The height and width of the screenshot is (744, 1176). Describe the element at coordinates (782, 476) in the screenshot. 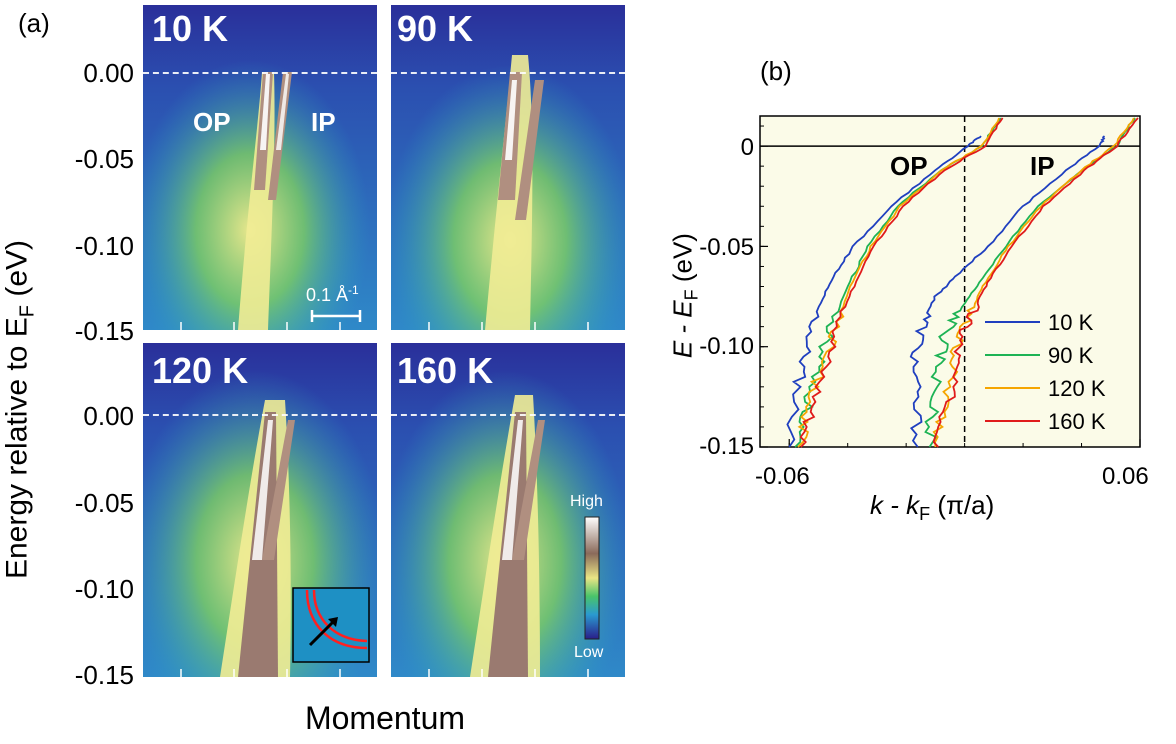

I see `chart-x-tick-label: -0.06` at that location.